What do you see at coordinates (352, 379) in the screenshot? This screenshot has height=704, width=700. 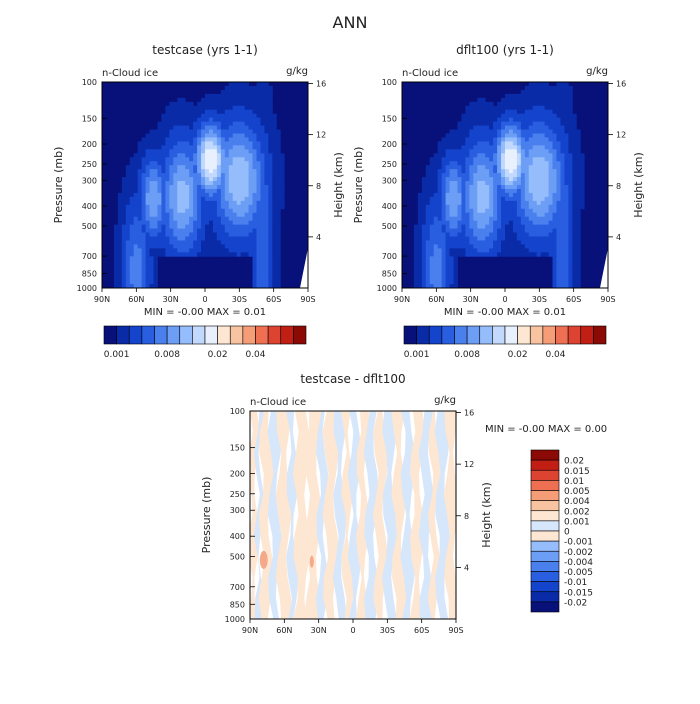 I see `panel-title: testcase - dflt100` at bounding box center [352, 379].